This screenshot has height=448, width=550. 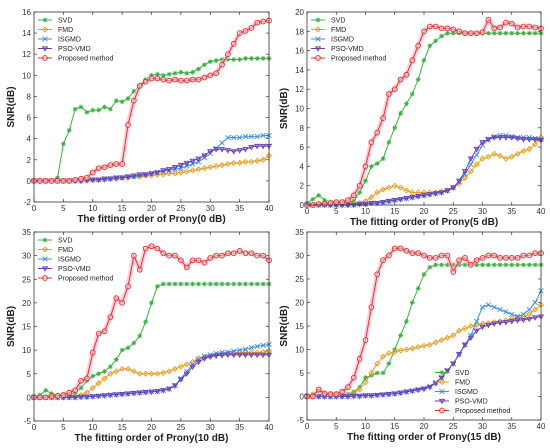 What do you see at coordinates (28, 202) in the screenshot?
I see `y-tick-label: -2` at bounding box center [28, 202].